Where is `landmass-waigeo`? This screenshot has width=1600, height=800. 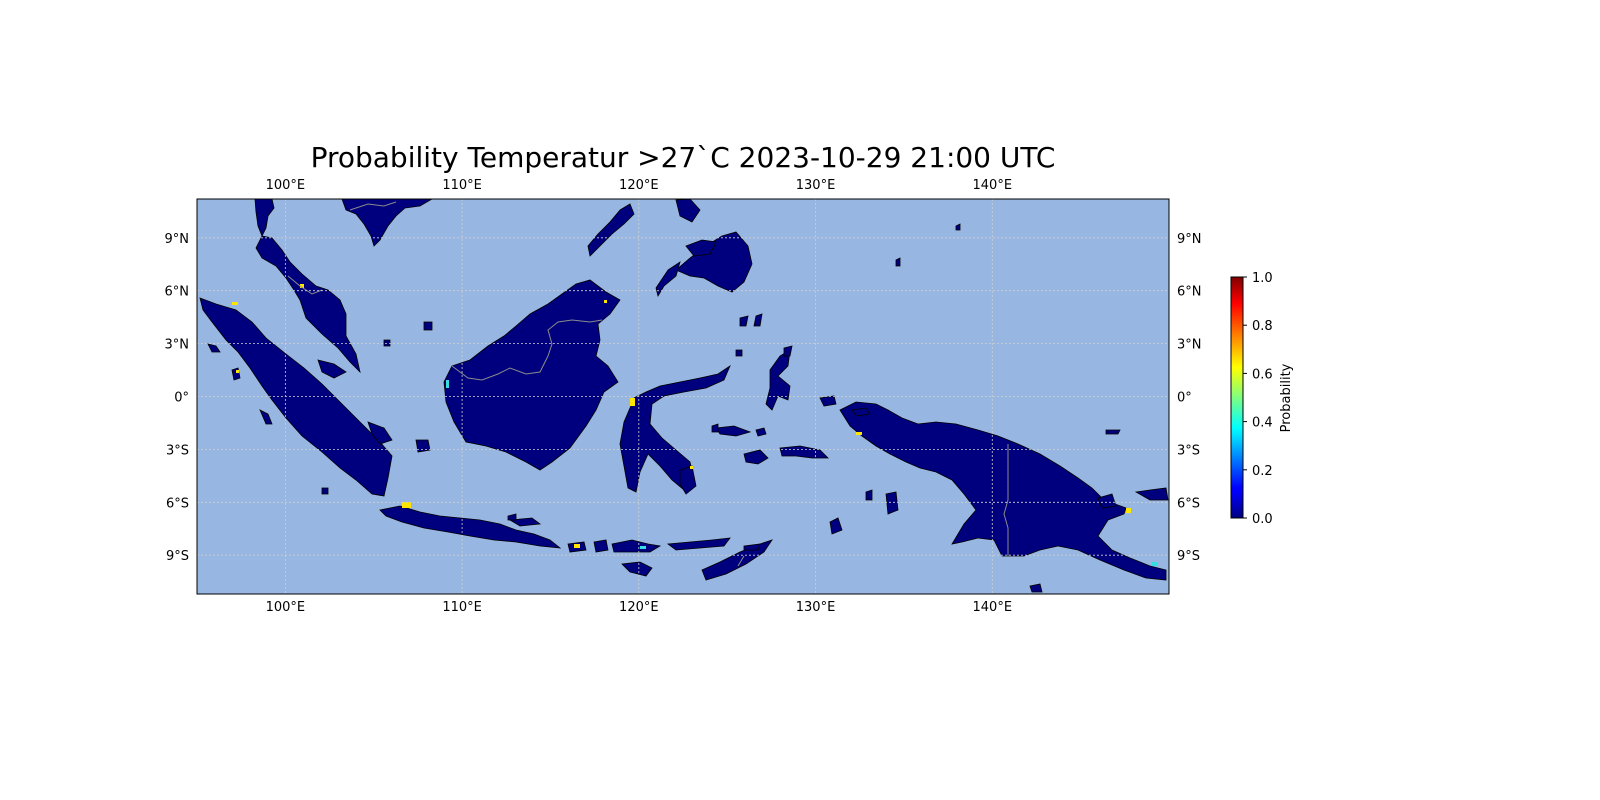
landmass-waigeo is located at coordinates (861, 412).